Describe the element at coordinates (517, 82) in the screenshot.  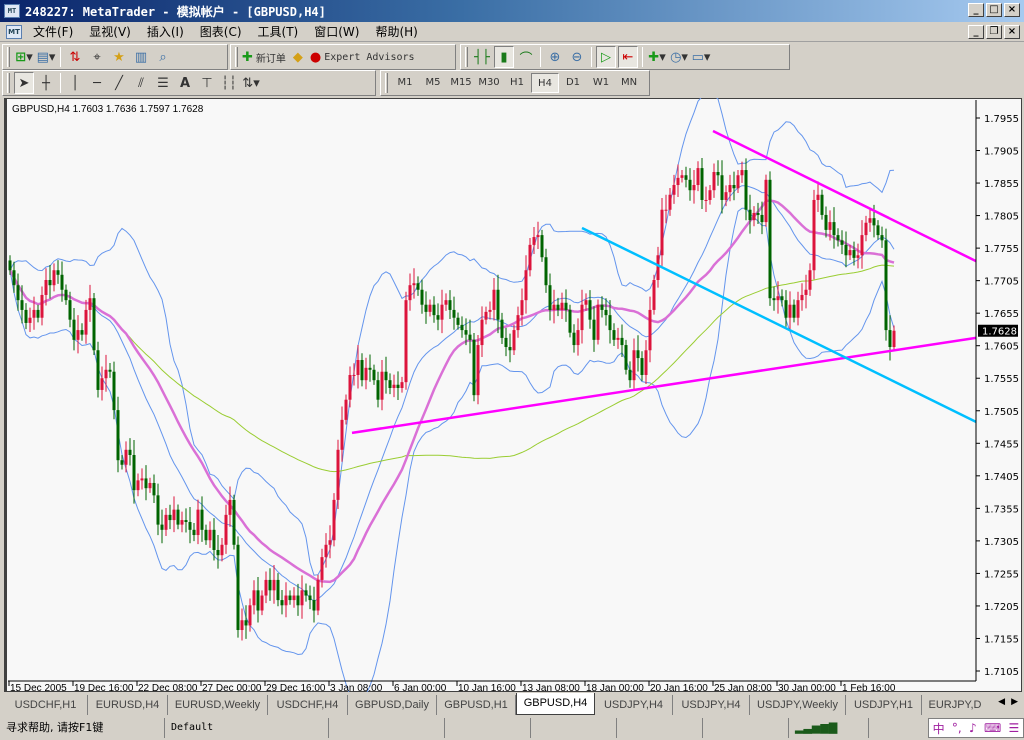
I see `timeframe-h1: H1` at that location.